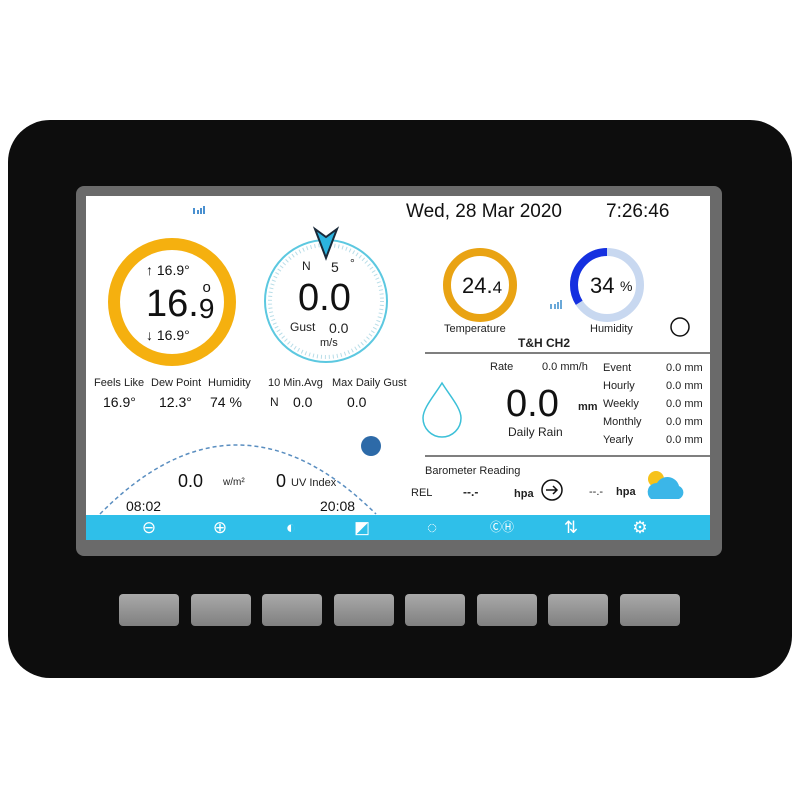  I want to click on humidity-label: Humidity, so click(229, 383).